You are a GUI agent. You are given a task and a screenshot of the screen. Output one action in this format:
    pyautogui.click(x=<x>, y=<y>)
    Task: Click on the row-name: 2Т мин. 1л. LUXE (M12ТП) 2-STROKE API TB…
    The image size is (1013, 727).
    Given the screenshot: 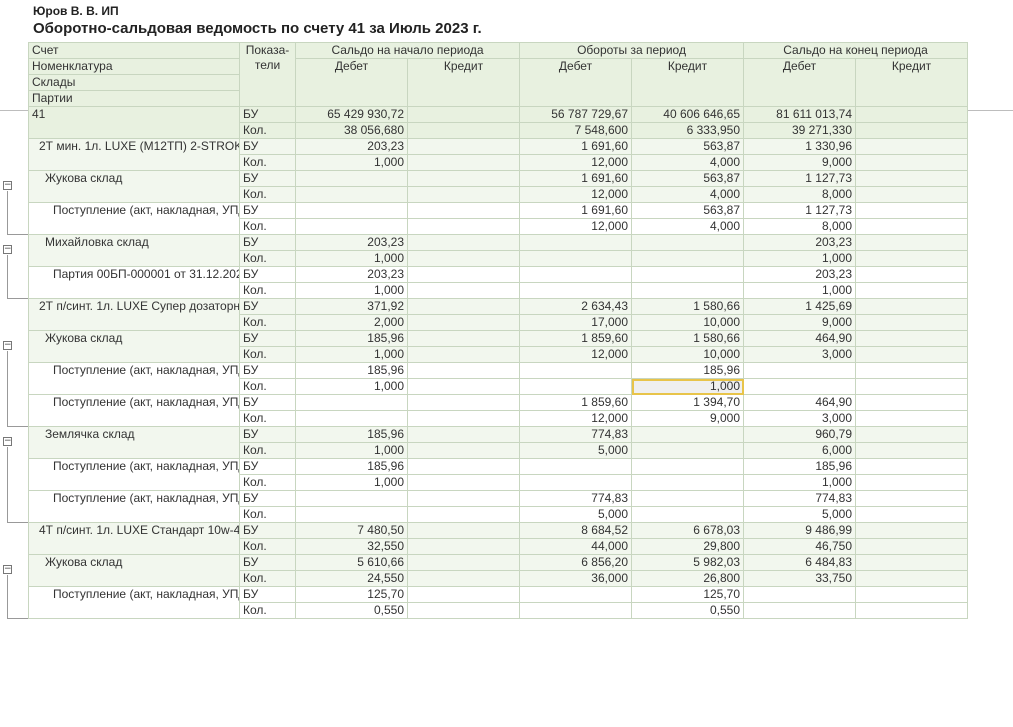 What is the action you would take?
    pyautogui.click(x=134, y=154)
    